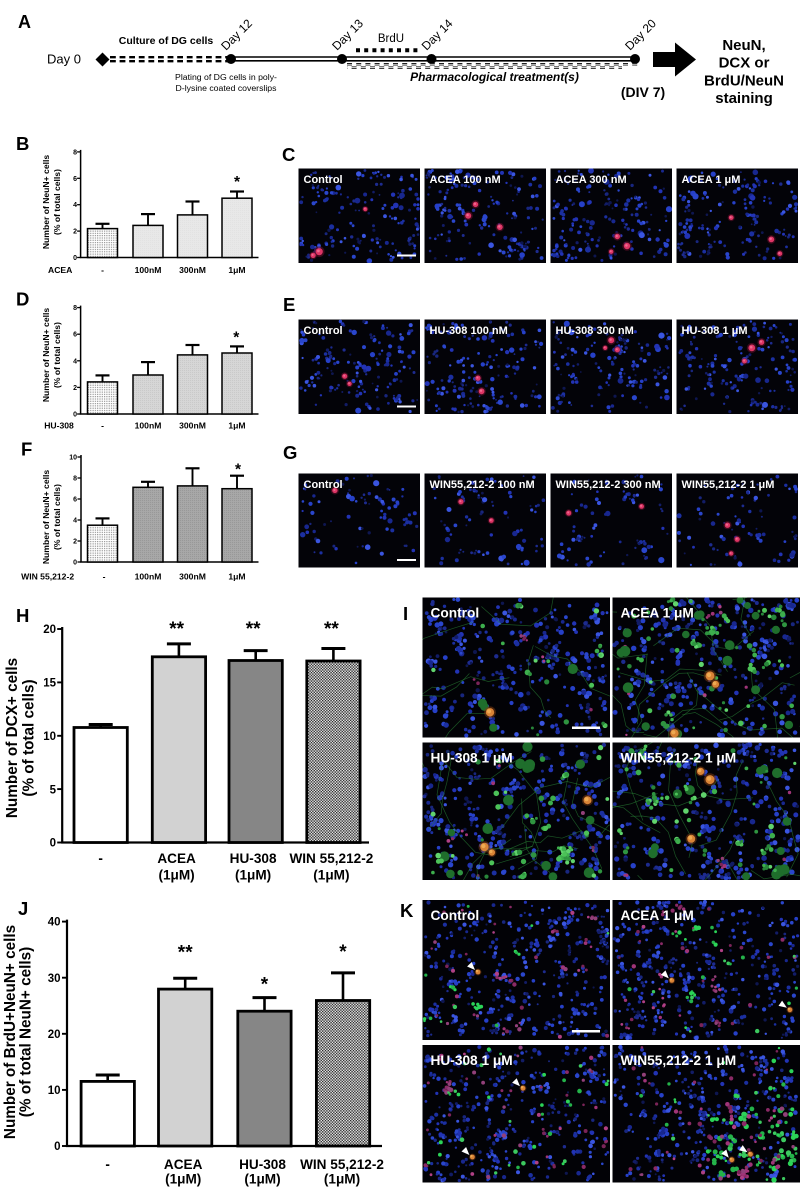 The width and height of the screenshot is (800, 1192). I want to click on svg-text: Number of BrdU+NeuN+ cells, so click(10, 1032).